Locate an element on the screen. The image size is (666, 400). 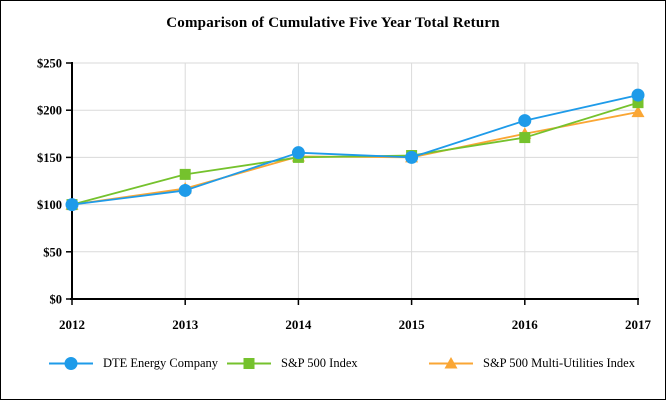
x-tick-label: 2013 is located at coordinates (185, 324).